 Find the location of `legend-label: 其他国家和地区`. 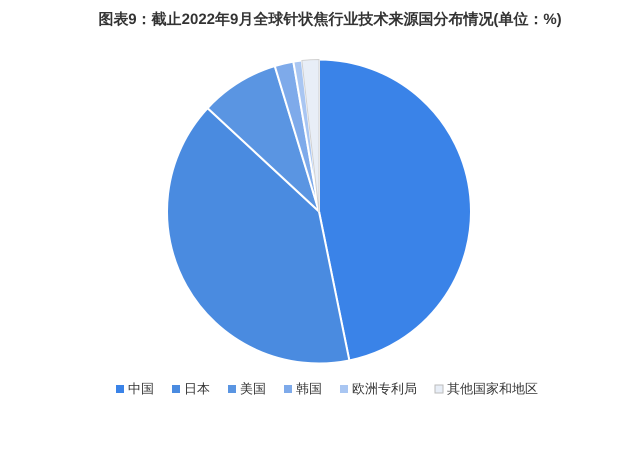

legend-label: 其他国家和地区 is located at coordinates (492, 388).